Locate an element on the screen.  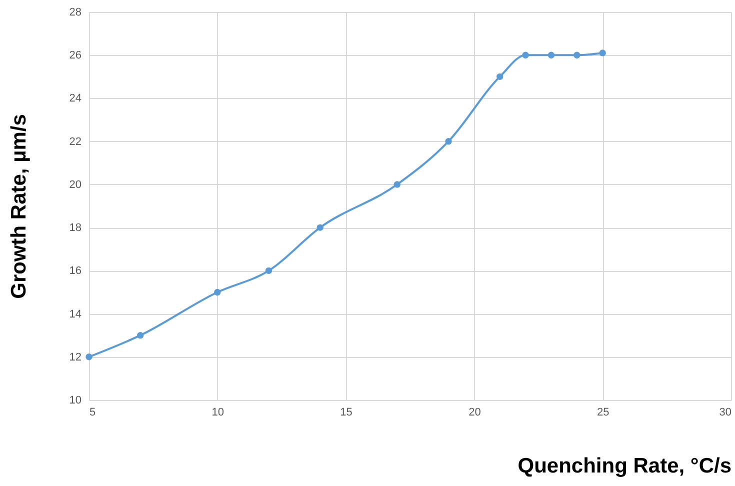
y-axis-title: Growth Rate, µm/s is located at coordinates (18, 206).